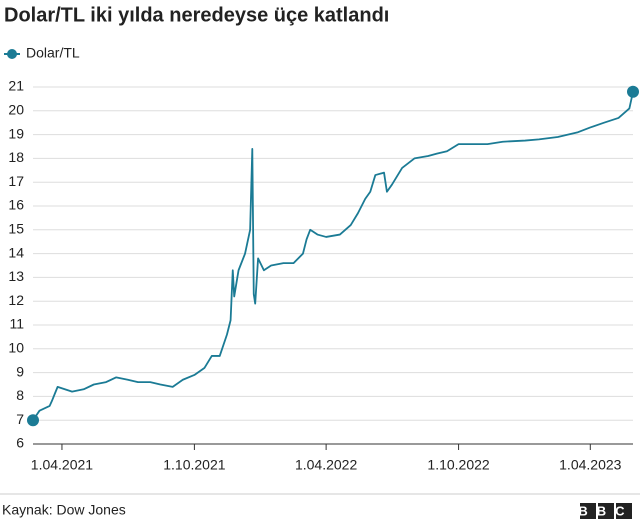 The height and width of the screenshot is (524, 640). Describe the element at coordinates (16, 133) in the screenshot. I see `y-tick-label: 19` at that location.